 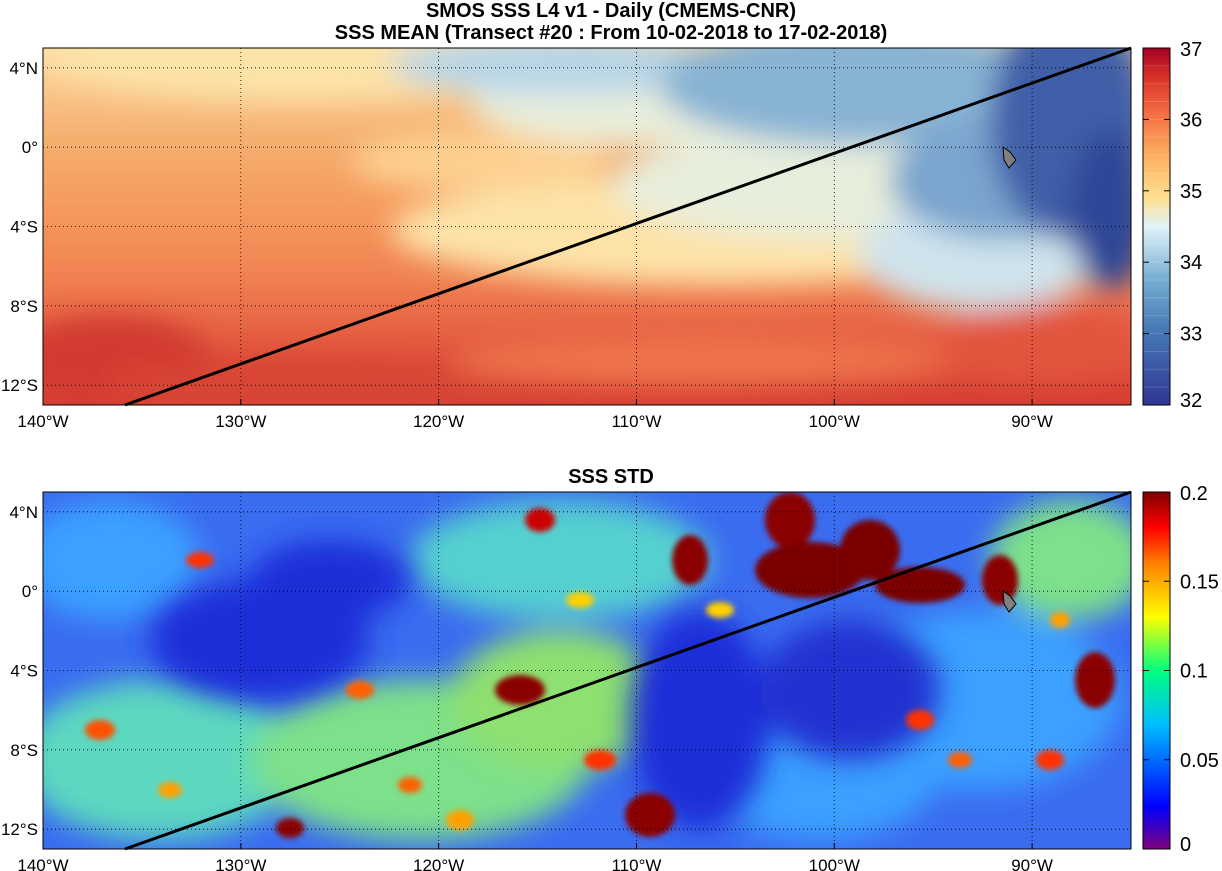 What do you see at coordinates (1191, 120) in the screenshot?
I see `colorbar-tick-label-top: 36` at bounding box center [1191, 120].